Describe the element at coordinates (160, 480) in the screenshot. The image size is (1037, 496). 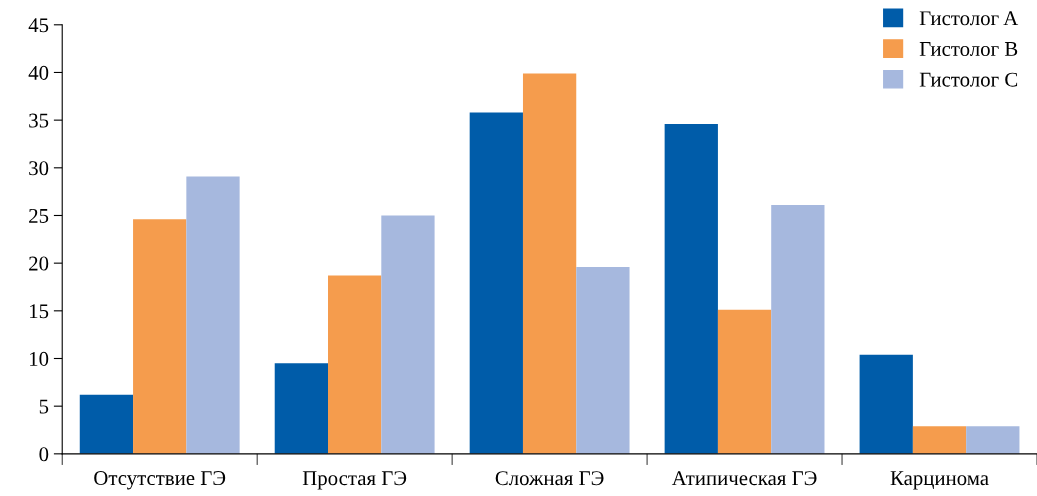
I see `x-tick-label: Отсутствие ГЭ` at that location.